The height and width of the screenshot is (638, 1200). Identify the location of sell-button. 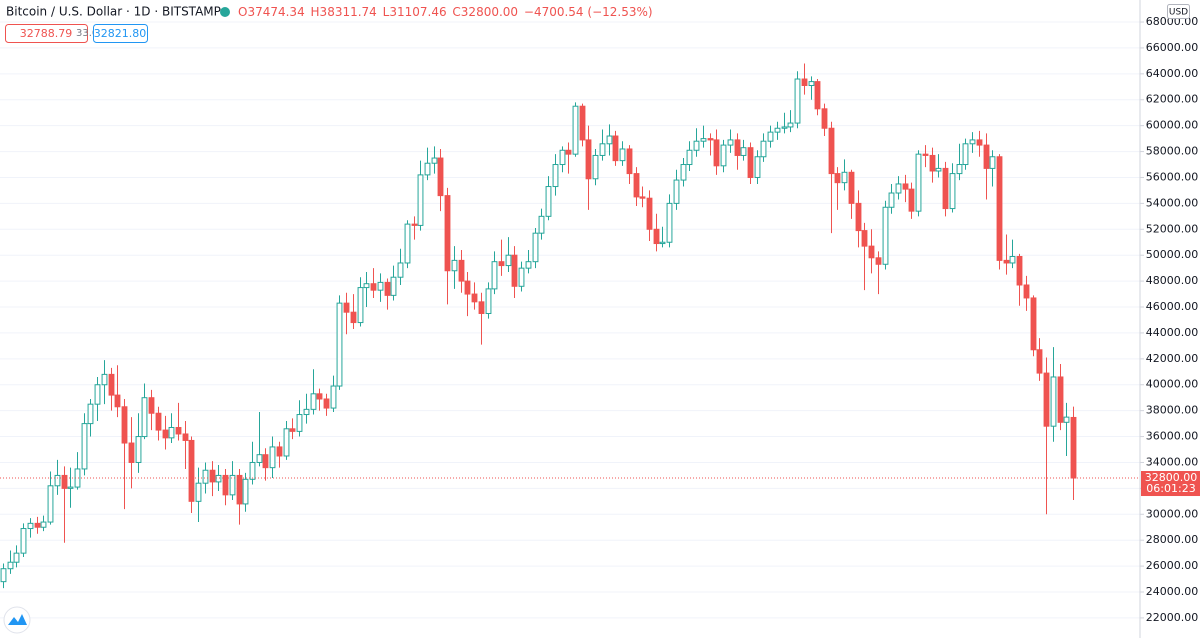
(46, 33).